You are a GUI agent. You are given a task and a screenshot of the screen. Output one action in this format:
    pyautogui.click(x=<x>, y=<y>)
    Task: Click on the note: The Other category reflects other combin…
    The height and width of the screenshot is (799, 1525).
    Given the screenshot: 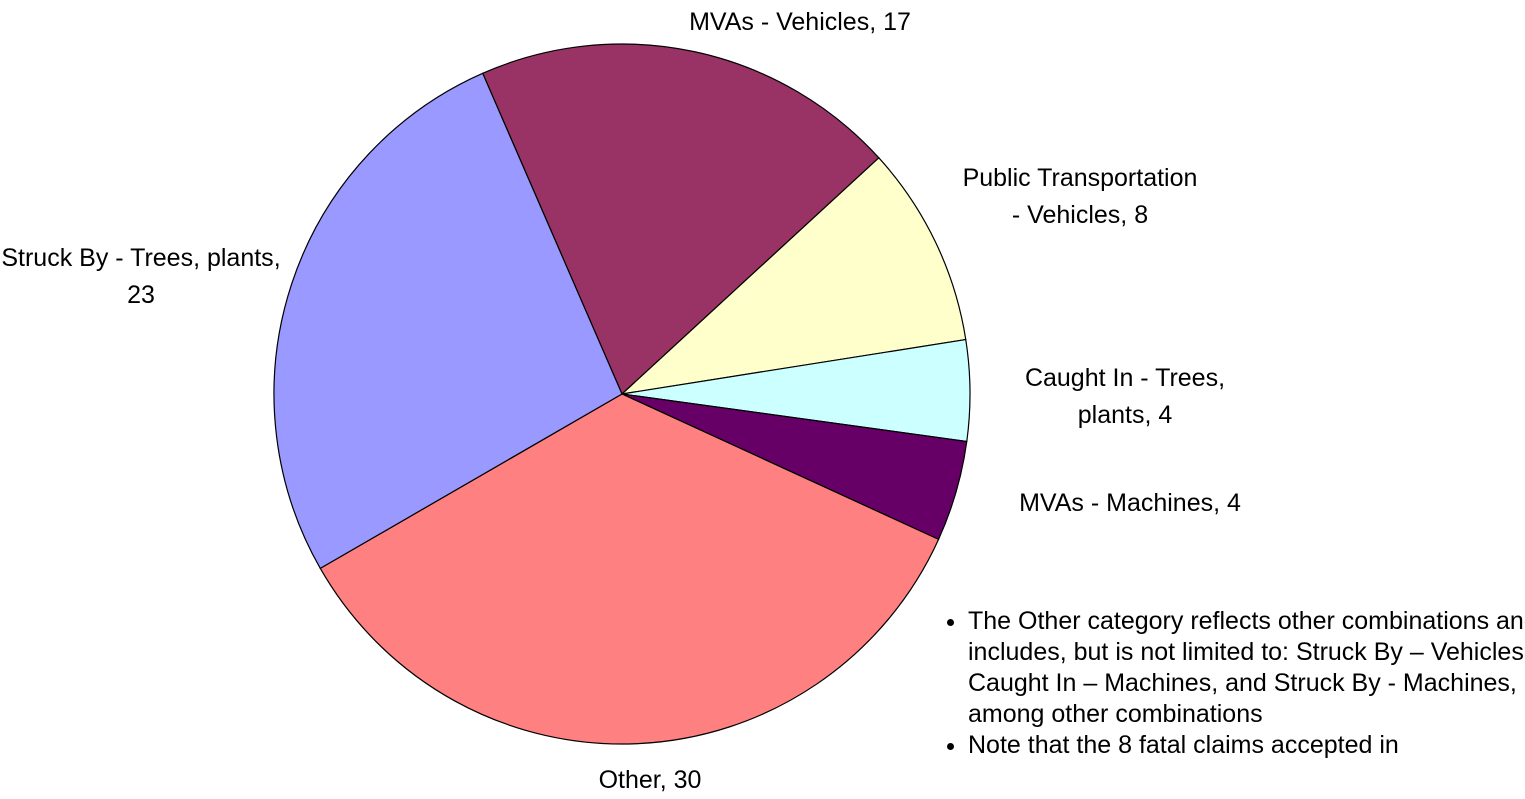 What is the action you would take?
    pyautogui.click(x=1246, y=668)
    